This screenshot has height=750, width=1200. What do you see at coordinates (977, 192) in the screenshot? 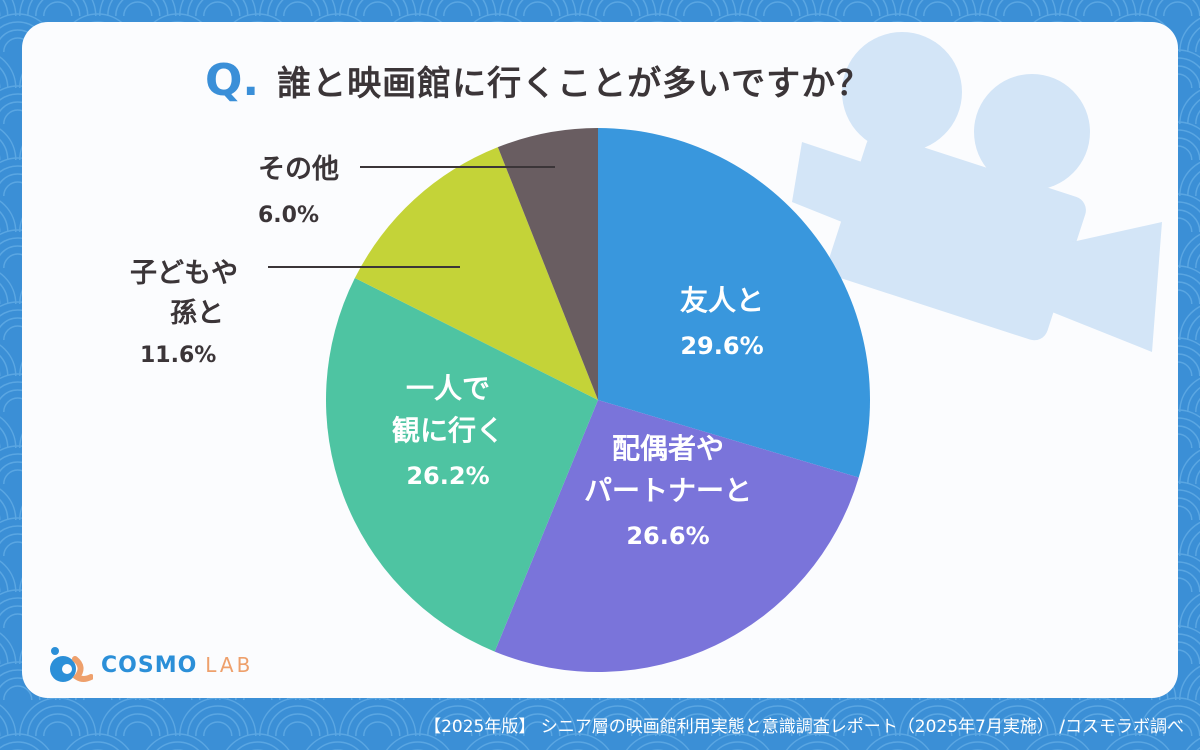
I see `movie-camera-icon` at bounding box center [977, 192].